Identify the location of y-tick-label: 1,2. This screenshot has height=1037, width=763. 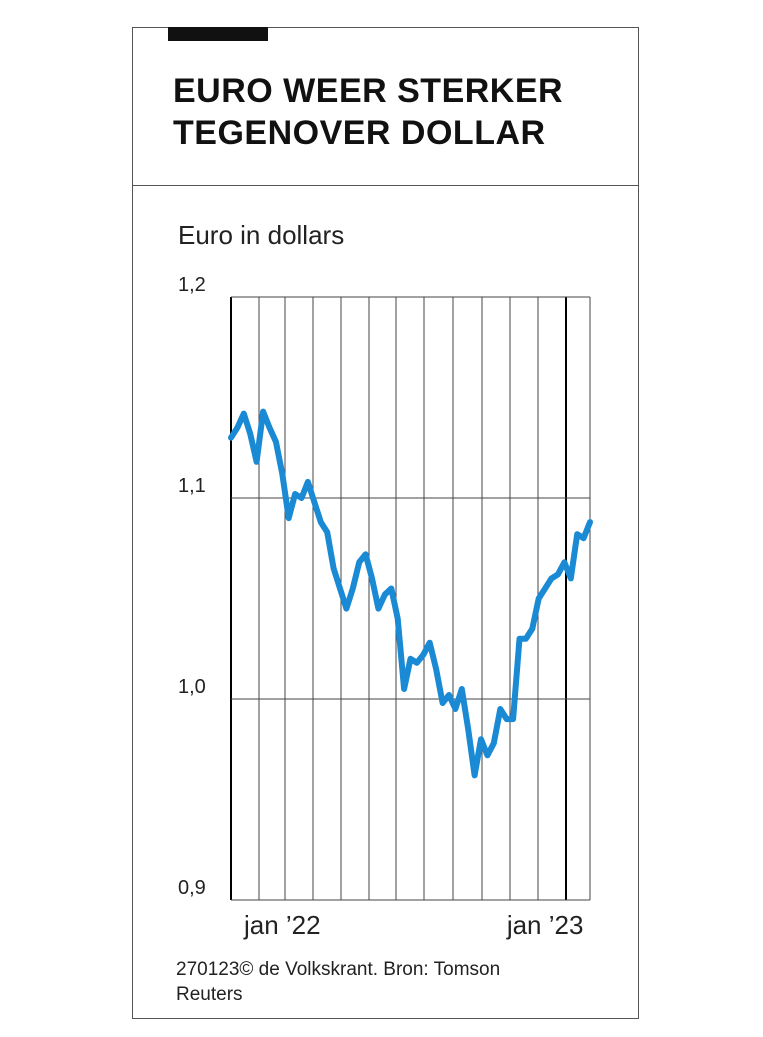
(192, 285).